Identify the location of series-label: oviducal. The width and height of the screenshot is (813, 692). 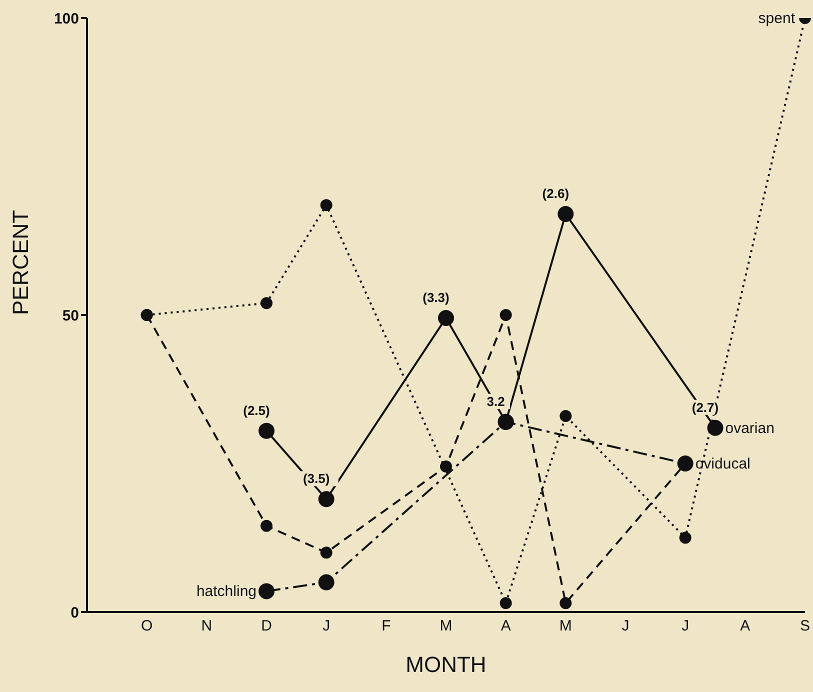
(722, 464).